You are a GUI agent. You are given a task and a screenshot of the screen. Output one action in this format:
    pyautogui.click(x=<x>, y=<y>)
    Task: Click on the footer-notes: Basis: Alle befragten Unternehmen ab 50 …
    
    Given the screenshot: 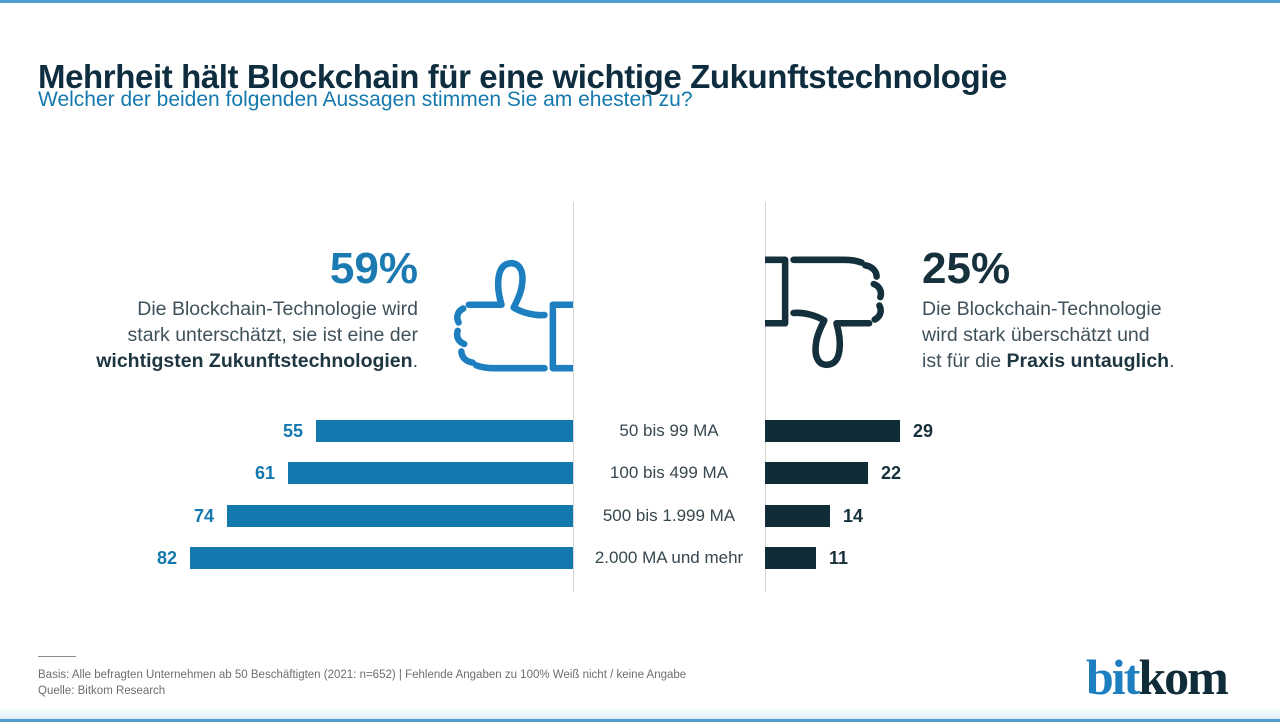 What is the action you would take?
    pyautogui.click(x=362, y=683)
    